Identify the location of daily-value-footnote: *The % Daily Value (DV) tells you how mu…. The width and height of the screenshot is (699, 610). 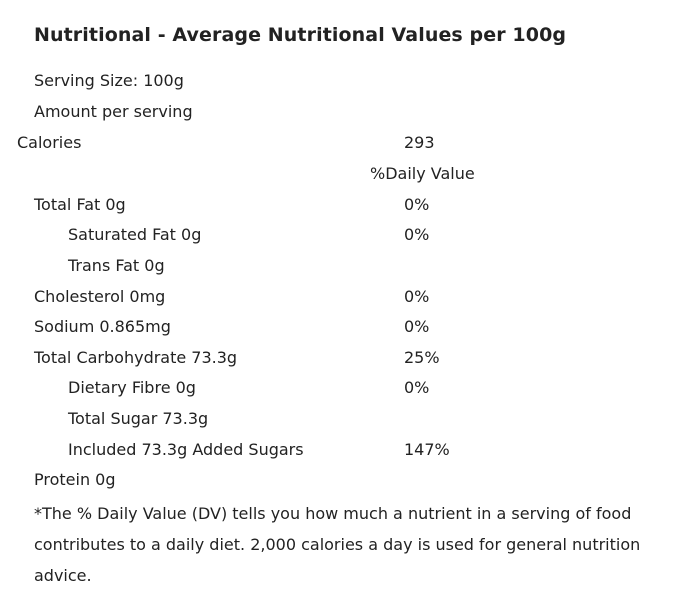
(337, 544).